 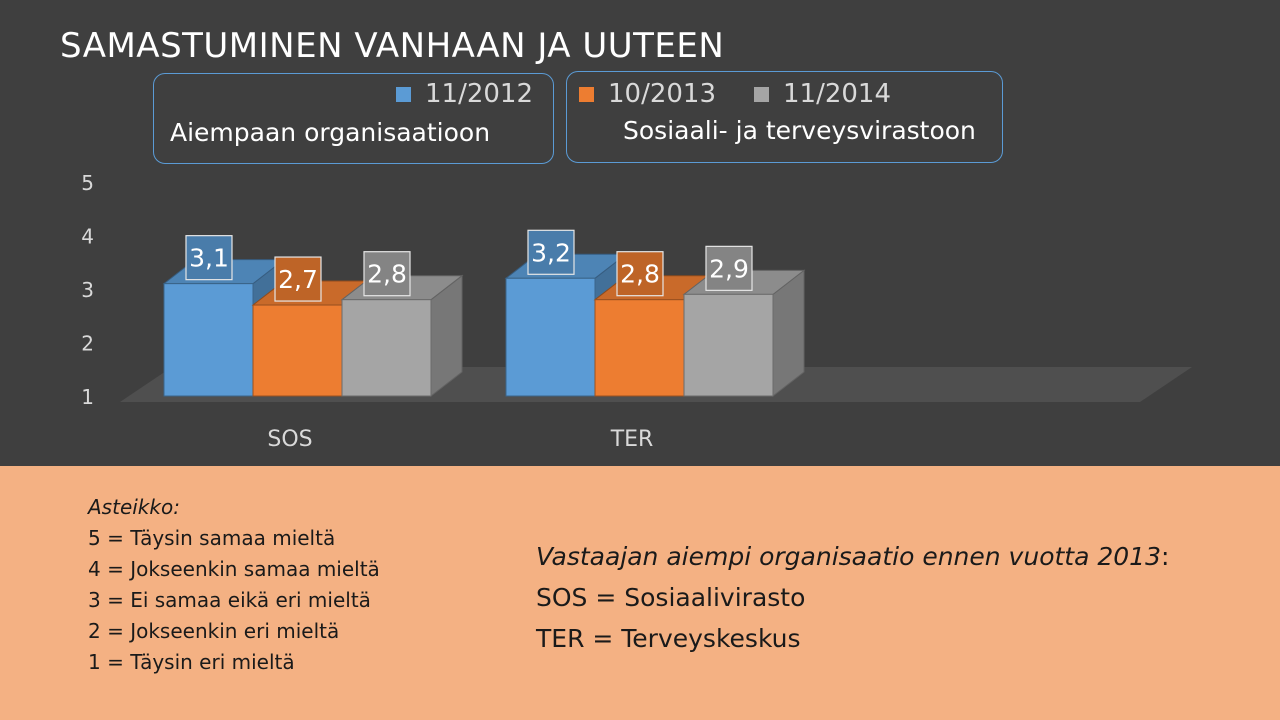 I want to click on bar-sos-11-2012, so click(x=208, y=340).